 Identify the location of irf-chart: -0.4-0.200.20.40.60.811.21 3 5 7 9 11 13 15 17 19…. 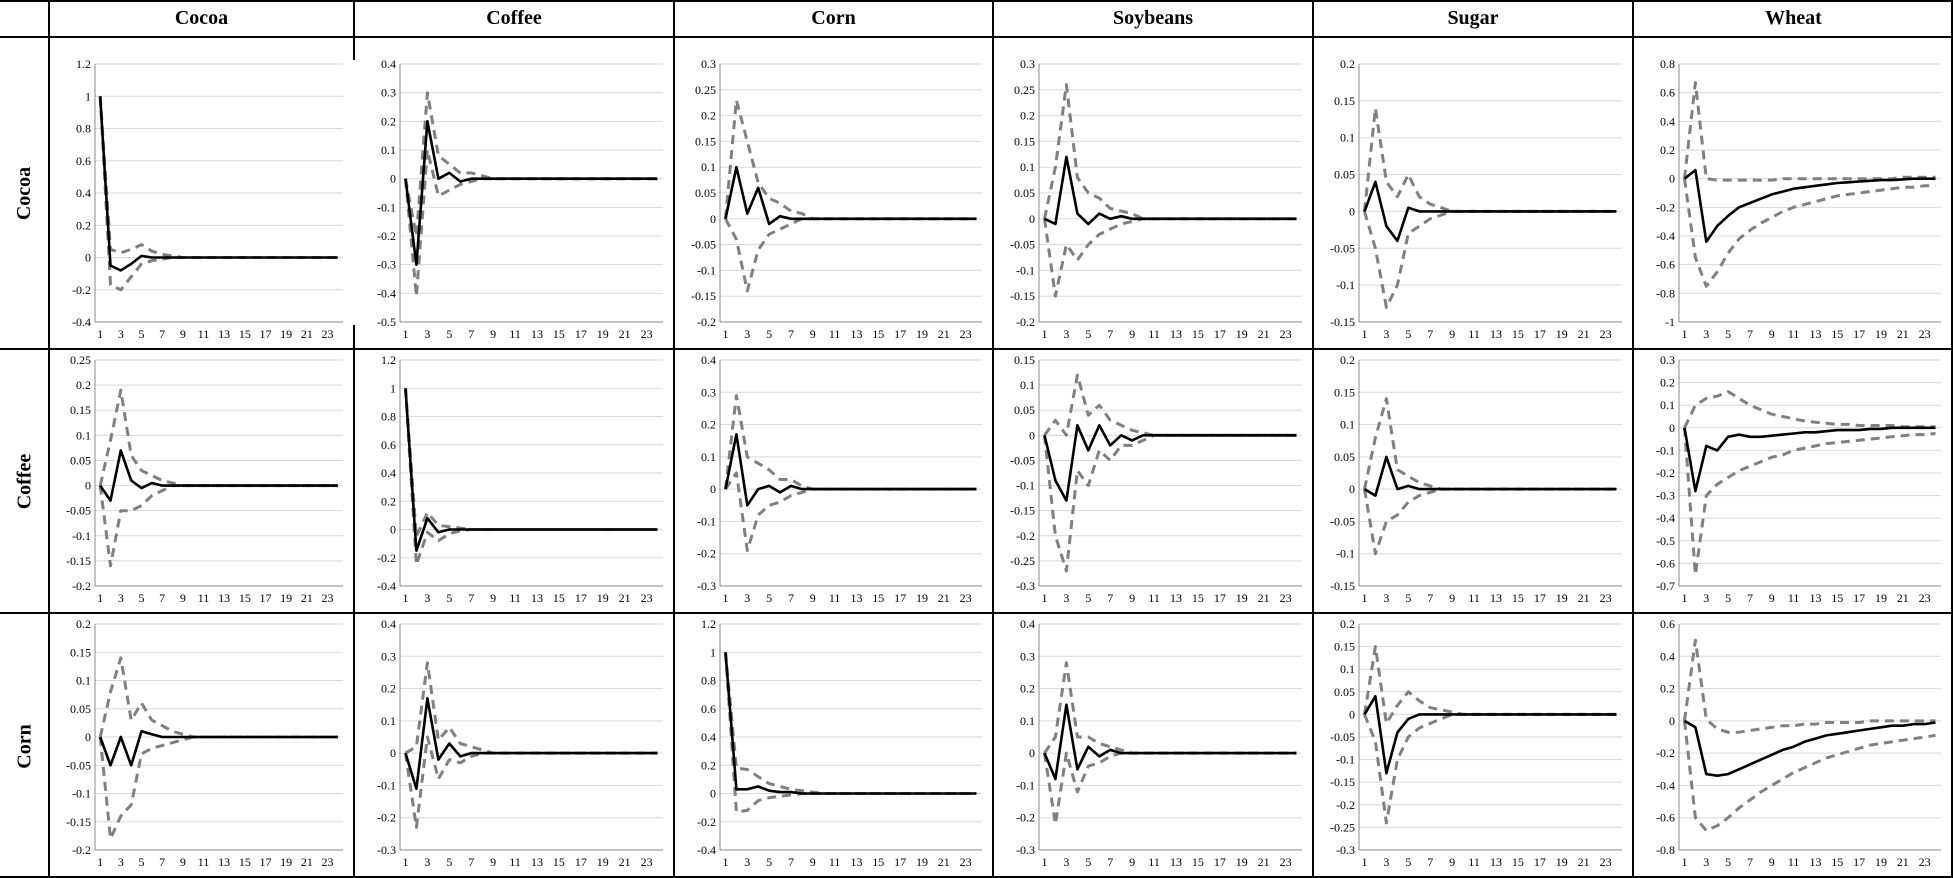
(207, 199).